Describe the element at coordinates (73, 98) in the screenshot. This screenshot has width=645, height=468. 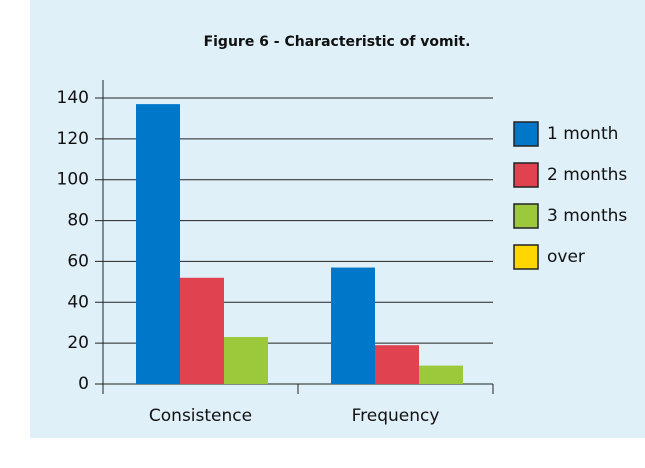
I see `y-tick-label: 140` at that location.